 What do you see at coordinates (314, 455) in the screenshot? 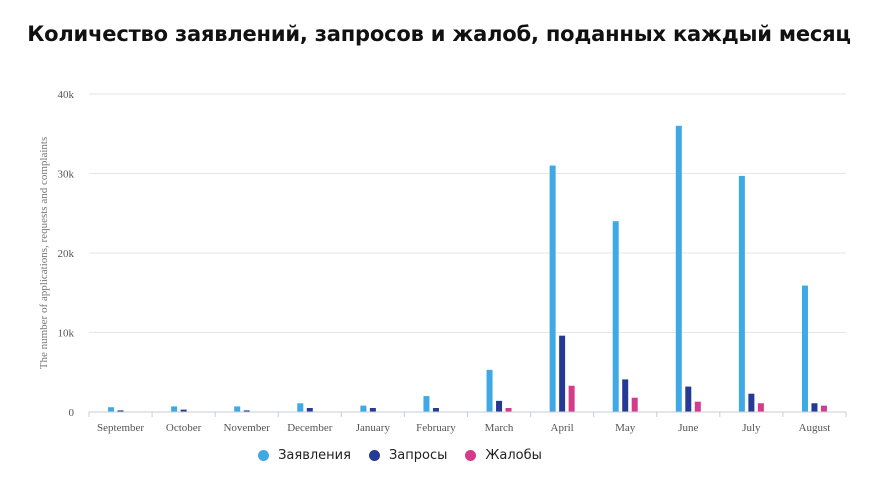
I see `legend-label: Заявления` at bounding box center [314, 455].